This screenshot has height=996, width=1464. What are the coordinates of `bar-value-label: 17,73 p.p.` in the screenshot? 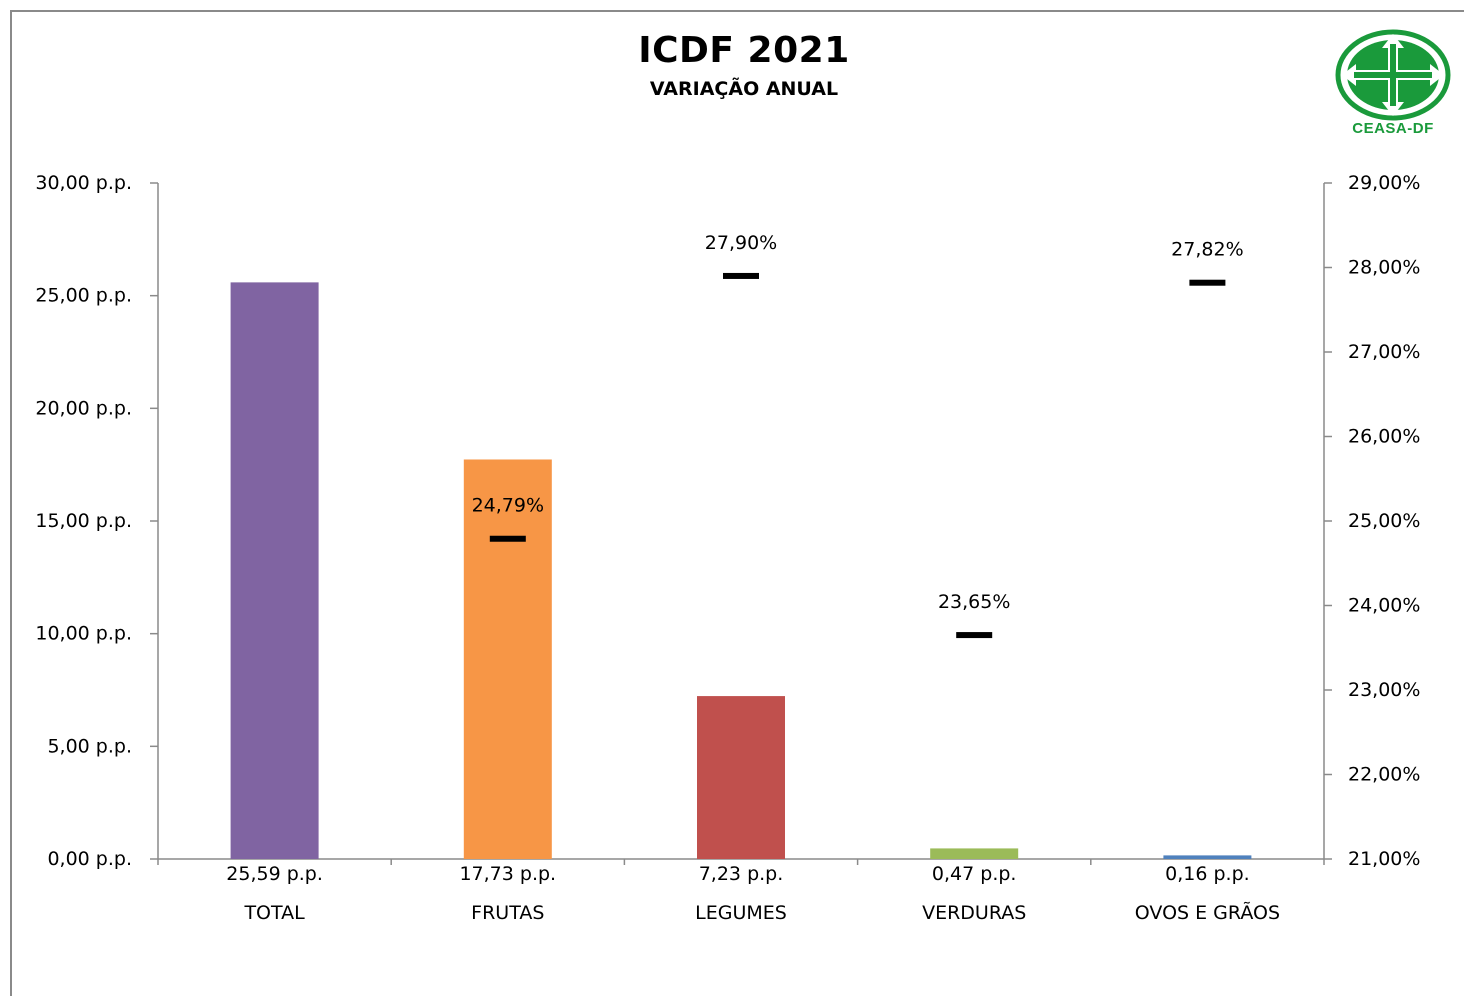 It's located at (507, 874).